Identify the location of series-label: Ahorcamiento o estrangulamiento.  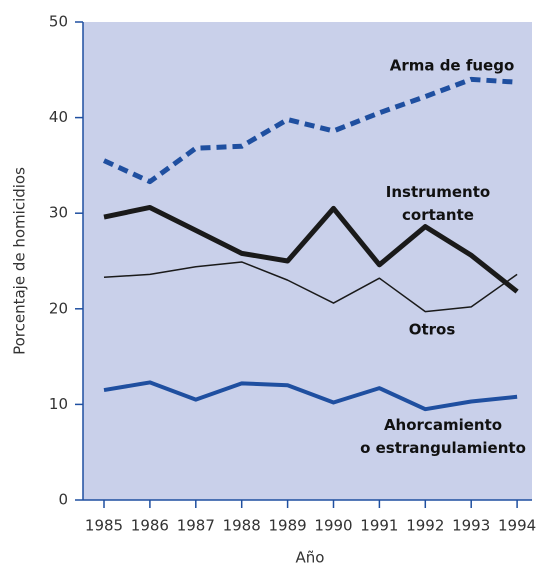
(443, 436).